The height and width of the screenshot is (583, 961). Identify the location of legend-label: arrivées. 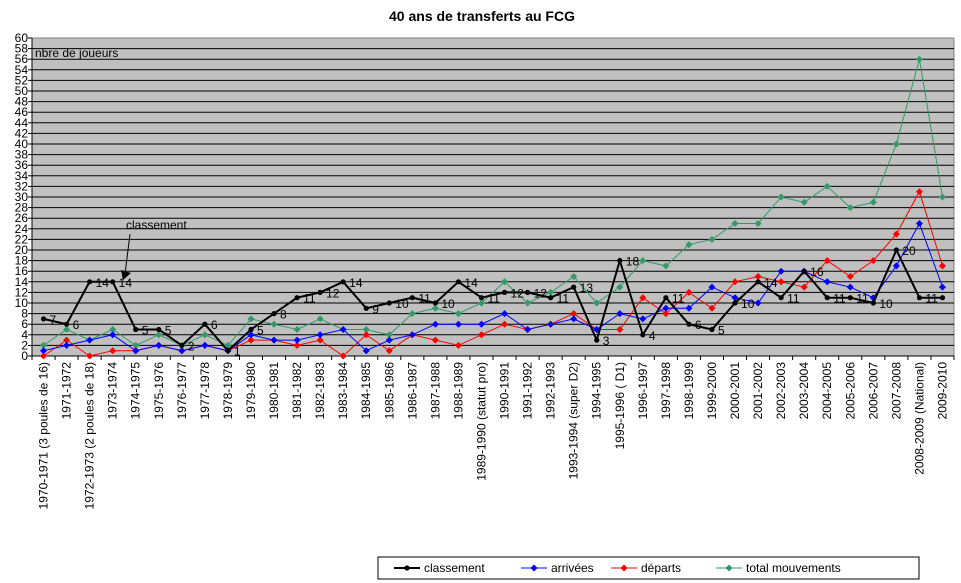
(572, 568).